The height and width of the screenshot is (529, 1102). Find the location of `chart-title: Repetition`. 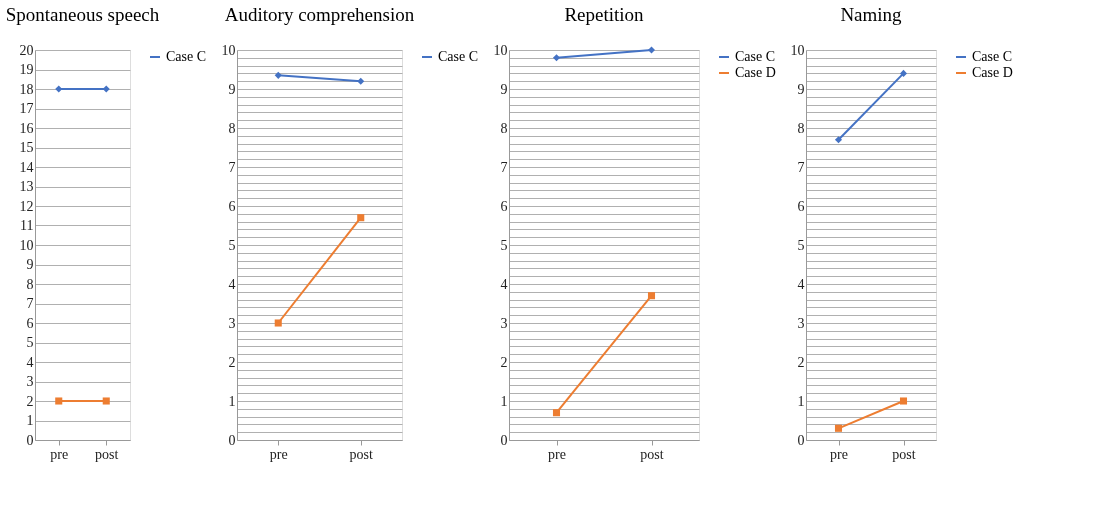

chart-title: Repetition is located at coordinates (604, 14).